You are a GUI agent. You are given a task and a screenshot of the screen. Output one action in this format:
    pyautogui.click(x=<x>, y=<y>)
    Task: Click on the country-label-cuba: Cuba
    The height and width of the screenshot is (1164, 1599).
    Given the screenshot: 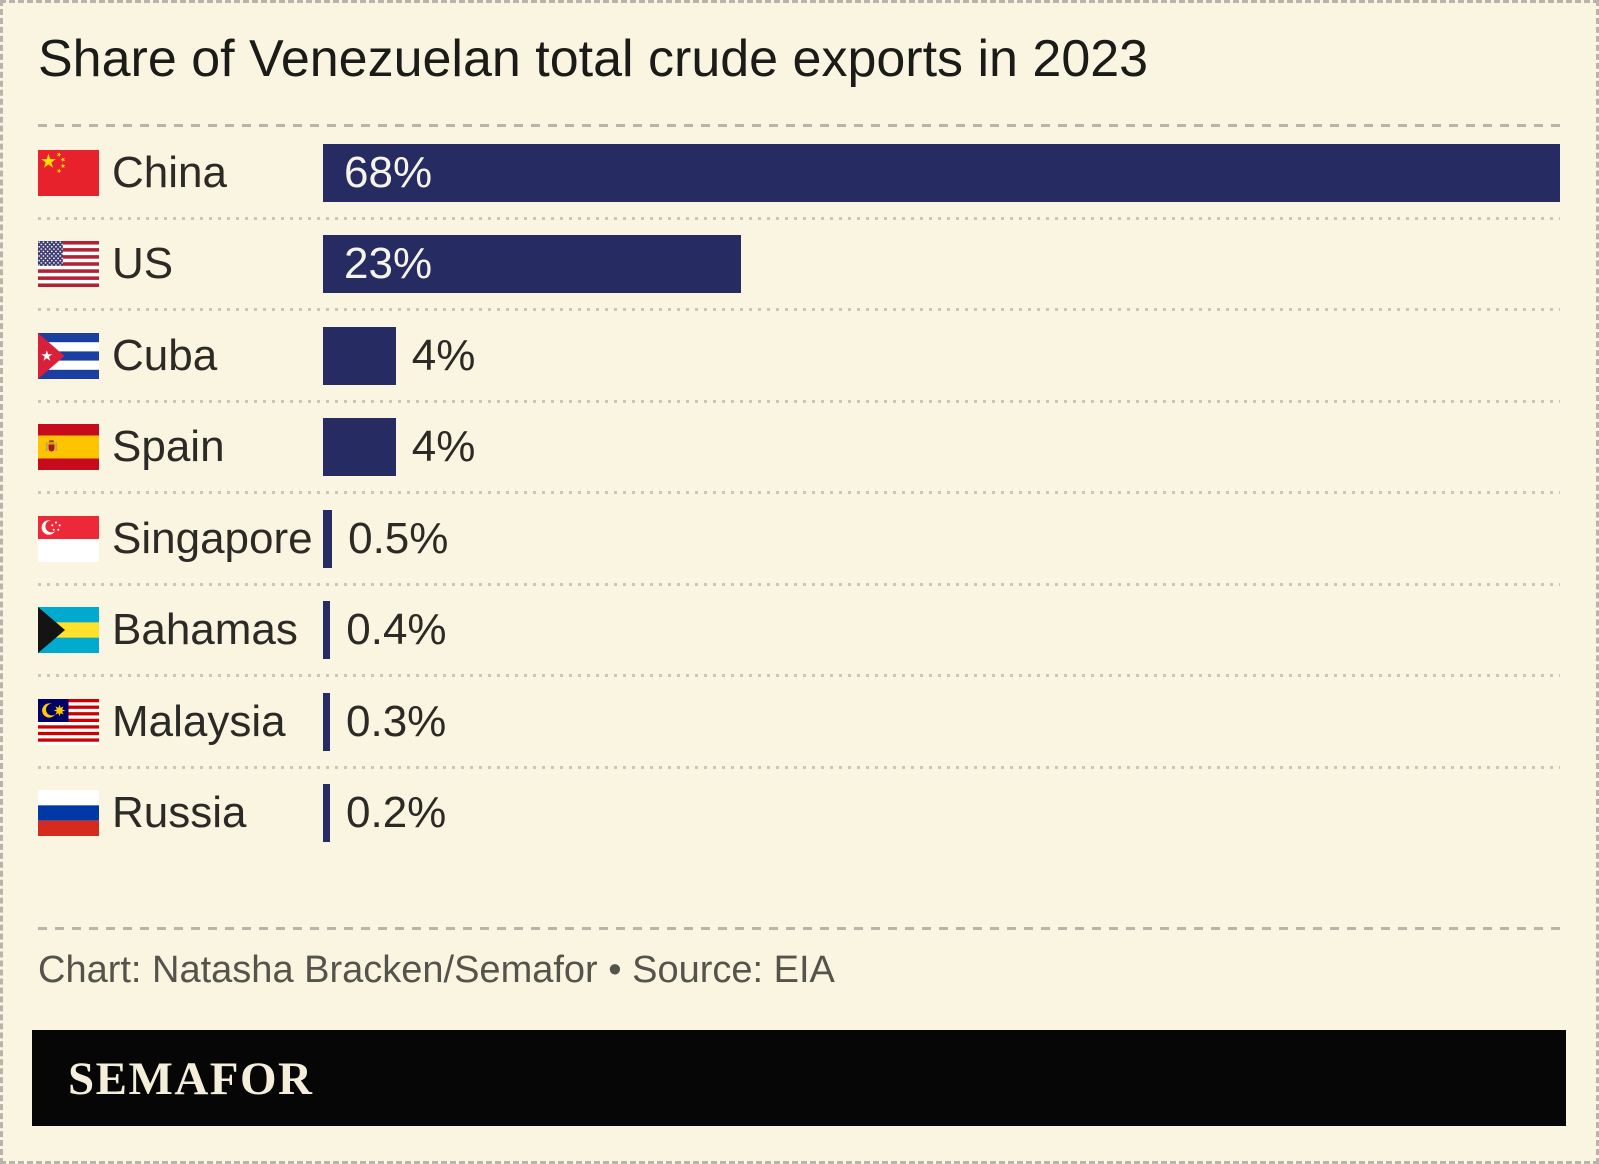 What is the action you would take?
    pyautogui.click(x=165, y=355)
    